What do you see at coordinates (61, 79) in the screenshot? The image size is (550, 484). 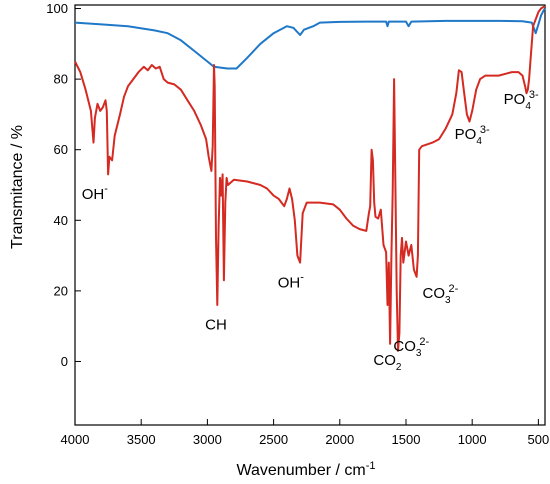 I see `y-tick-label: 80` at bounding box center [61, 79].